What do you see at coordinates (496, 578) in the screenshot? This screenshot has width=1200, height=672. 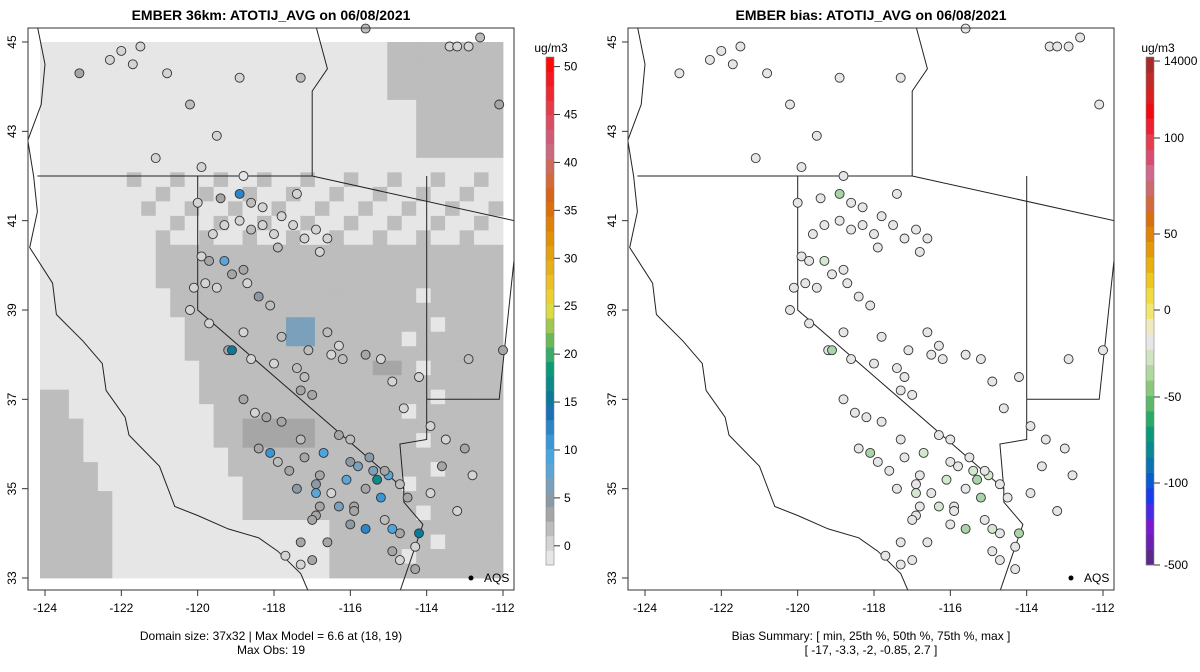 I see `aqs-label: AQS` at bounding box center [496, 578].